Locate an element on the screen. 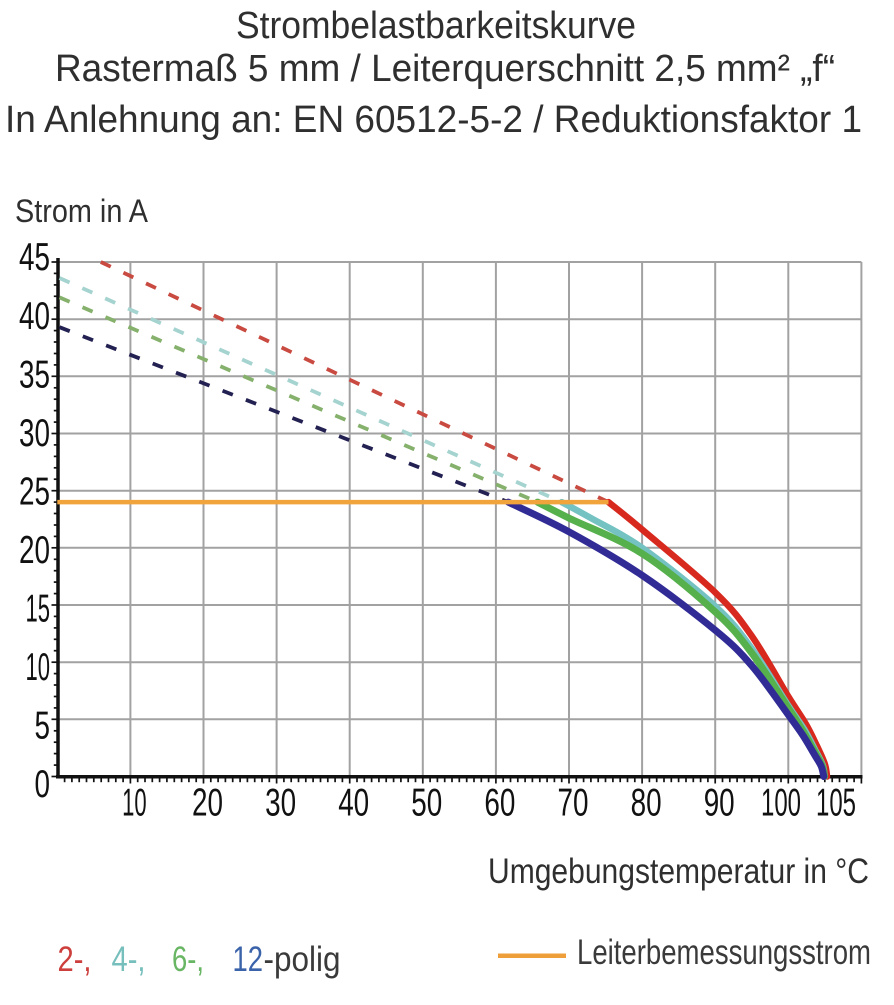 The width and height of the screenshot is (894, 1005). svg-text: 80 is located at coordinates (646, 803).